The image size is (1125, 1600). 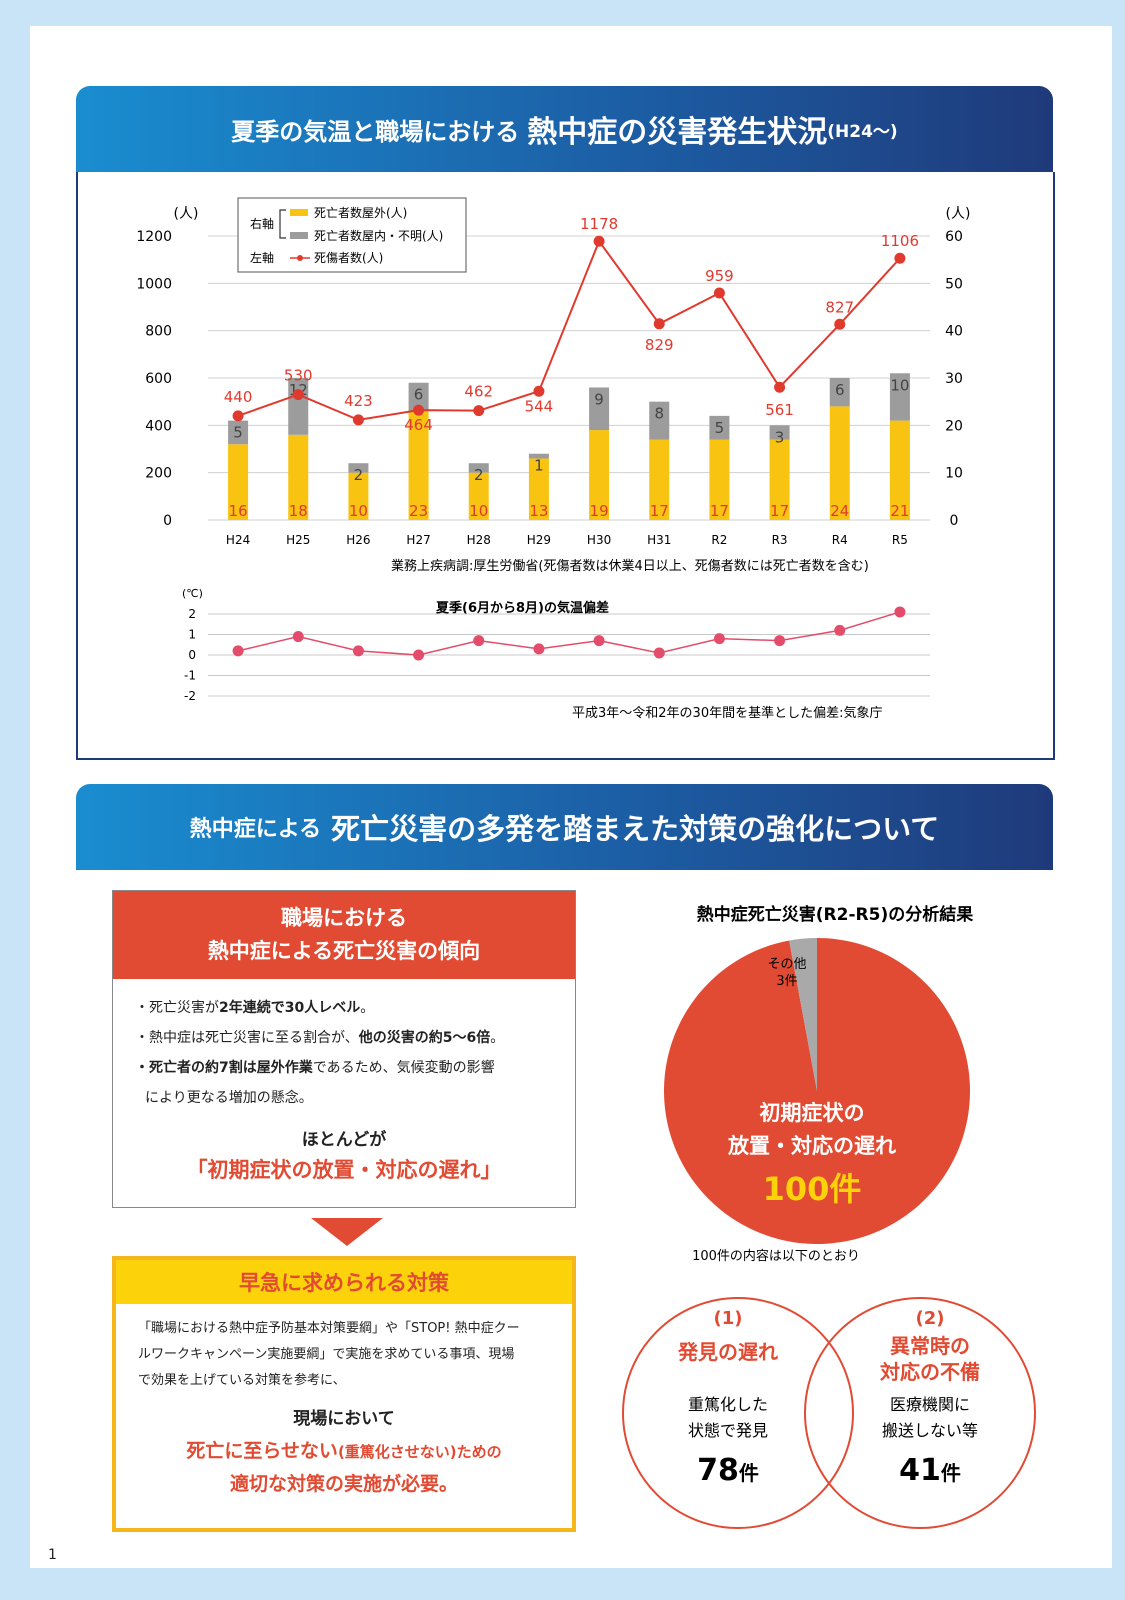 What do you see at coordinates (358, 540) in the screenshot?
I see `x-tick-label: H26` at bounding box center [358, 540].